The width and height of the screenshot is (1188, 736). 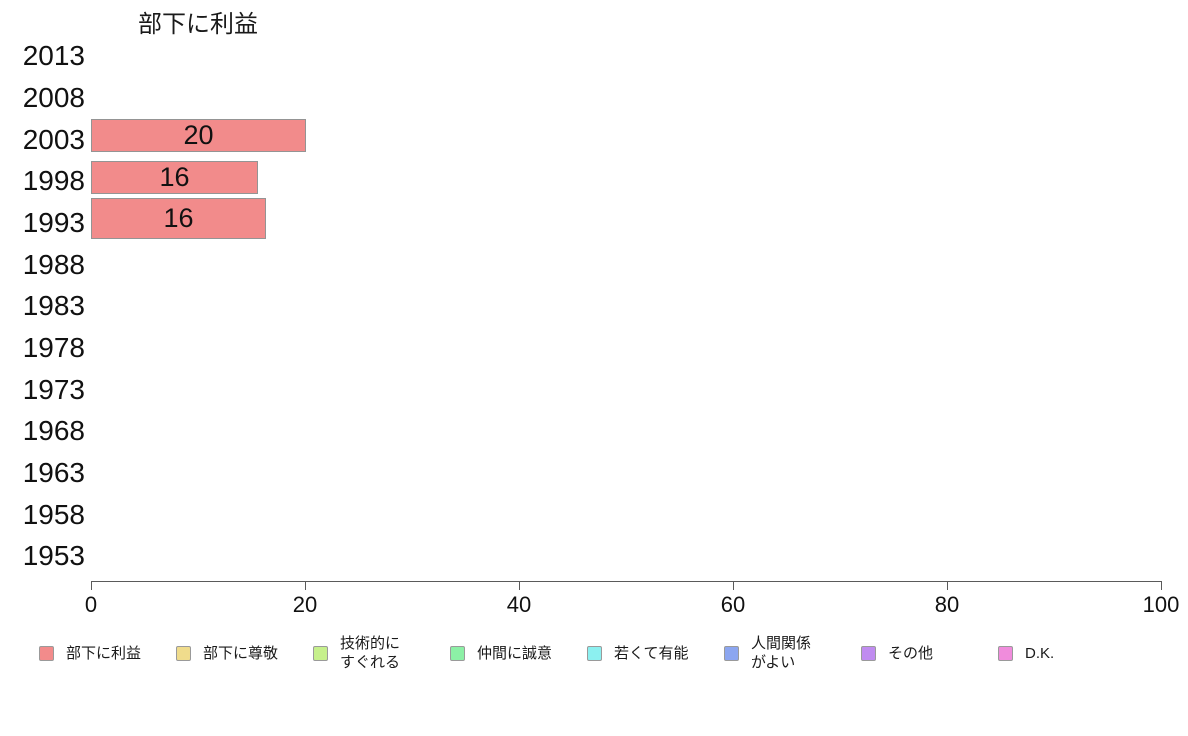 I want to click on x-axis-tick-label-0: 0, so click(x=91, y=604).